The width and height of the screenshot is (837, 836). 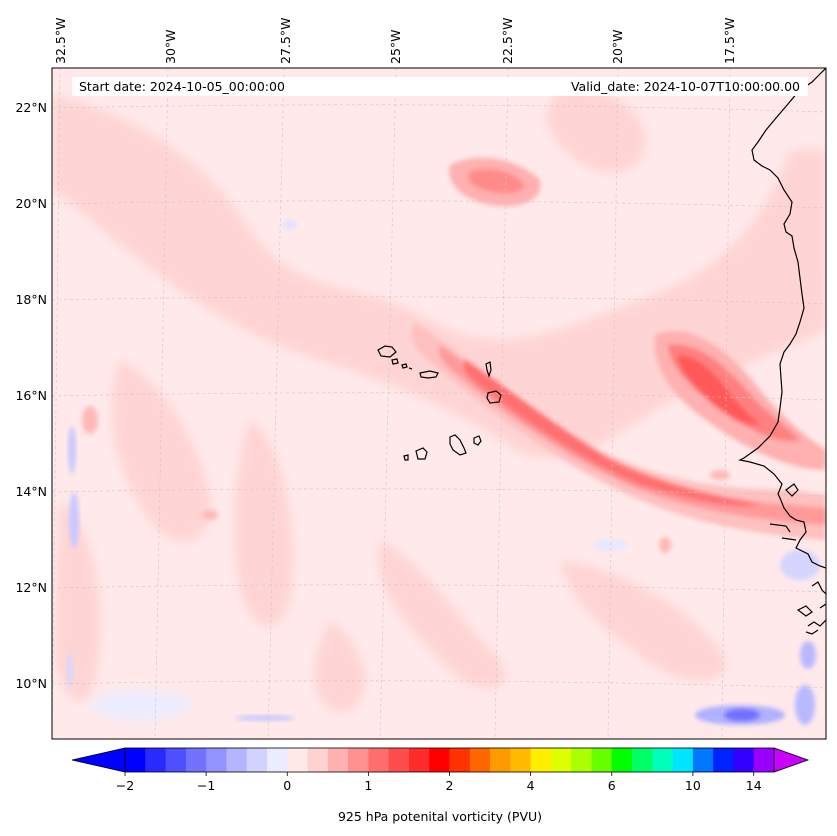 What do you see at coordinates (754, 785) in the screenshot?
I see `colorbar-tick-label: 14` at bounding box center [754, 785].